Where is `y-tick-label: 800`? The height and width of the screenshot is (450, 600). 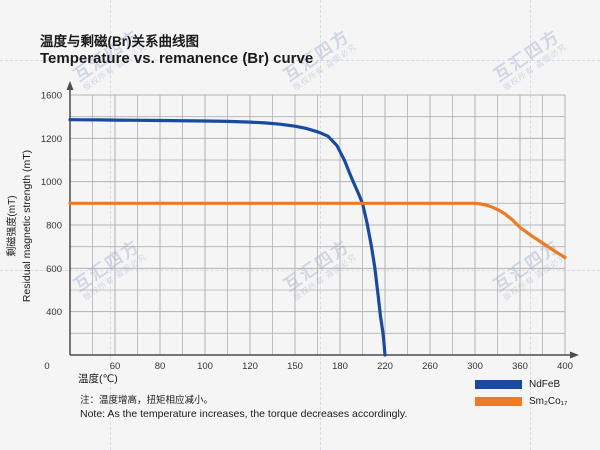
y-tick-label: 800 is located at coordinates (54, 226).